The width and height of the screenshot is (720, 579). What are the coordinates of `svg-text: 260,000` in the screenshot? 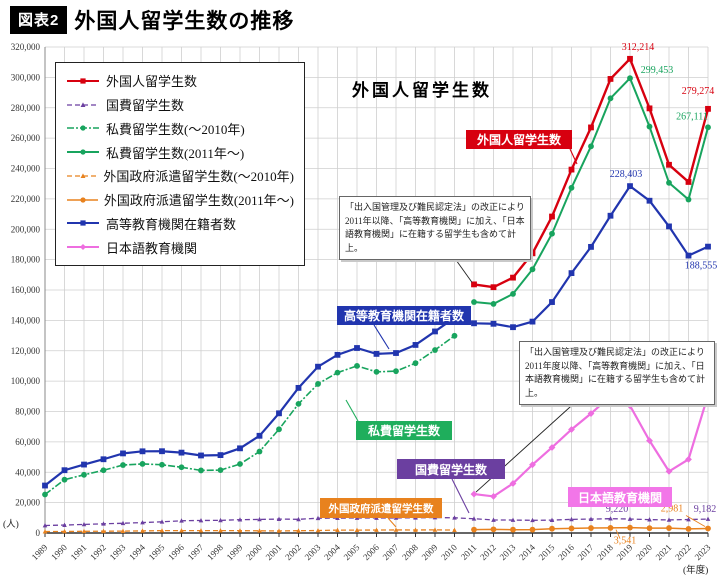 It's located at (26, 138).